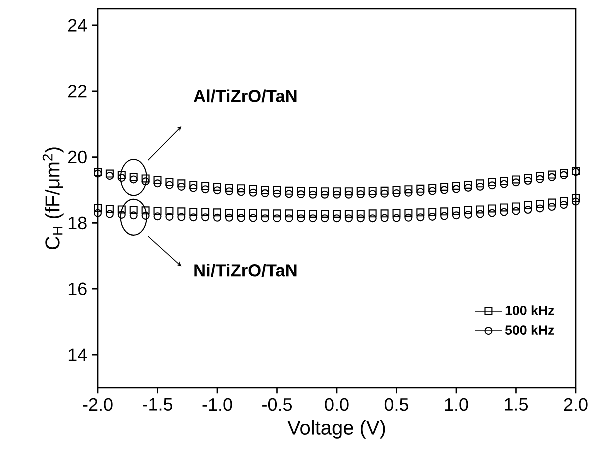  I want to click on x-tick-label: -1.5, so click(158, 404).